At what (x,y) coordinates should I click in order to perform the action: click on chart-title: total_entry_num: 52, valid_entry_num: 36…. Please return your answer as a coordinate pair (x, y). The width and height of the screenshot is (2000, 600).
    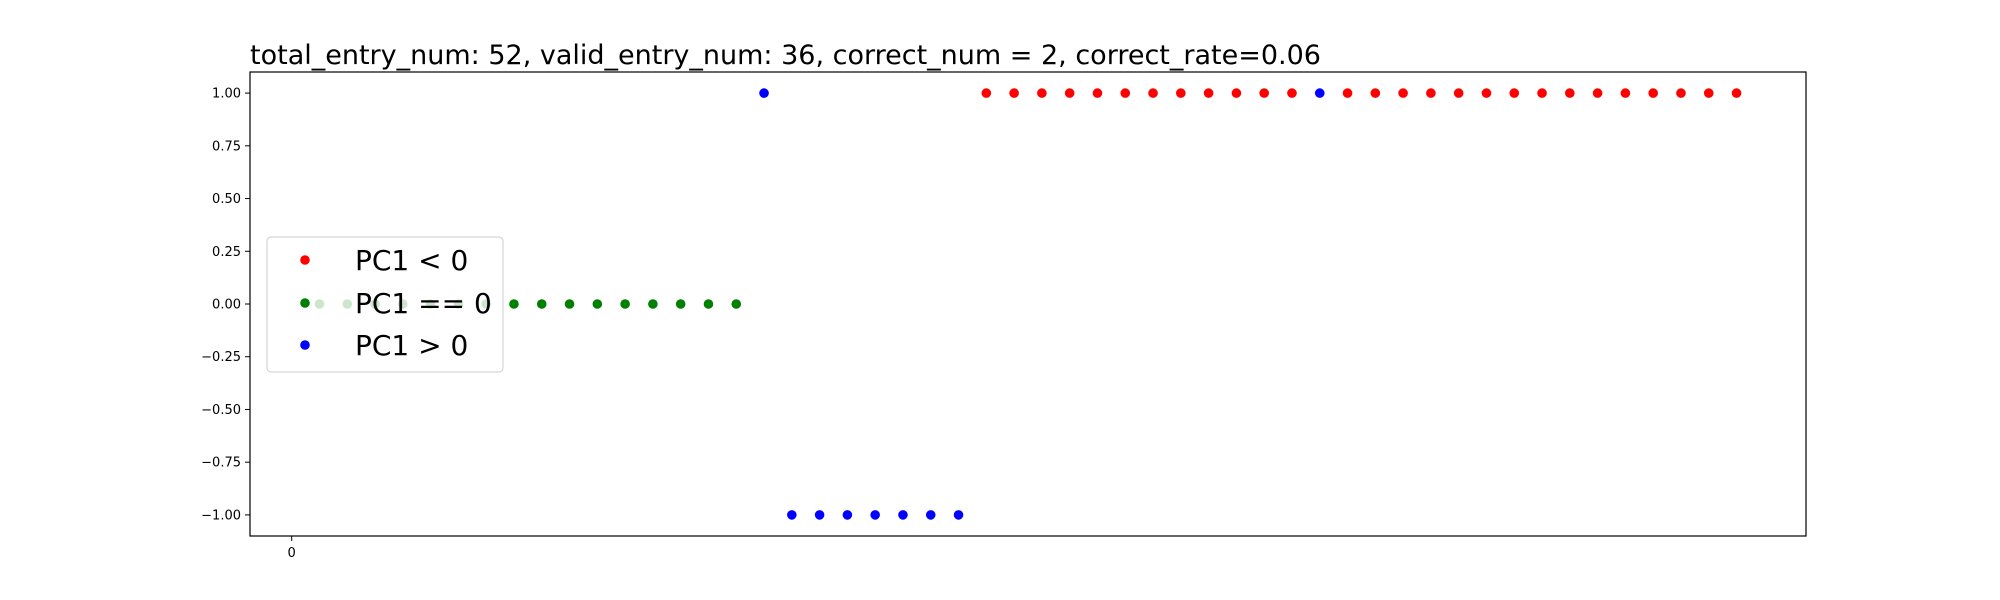
    Looking at the image, I should click on (785, 55).